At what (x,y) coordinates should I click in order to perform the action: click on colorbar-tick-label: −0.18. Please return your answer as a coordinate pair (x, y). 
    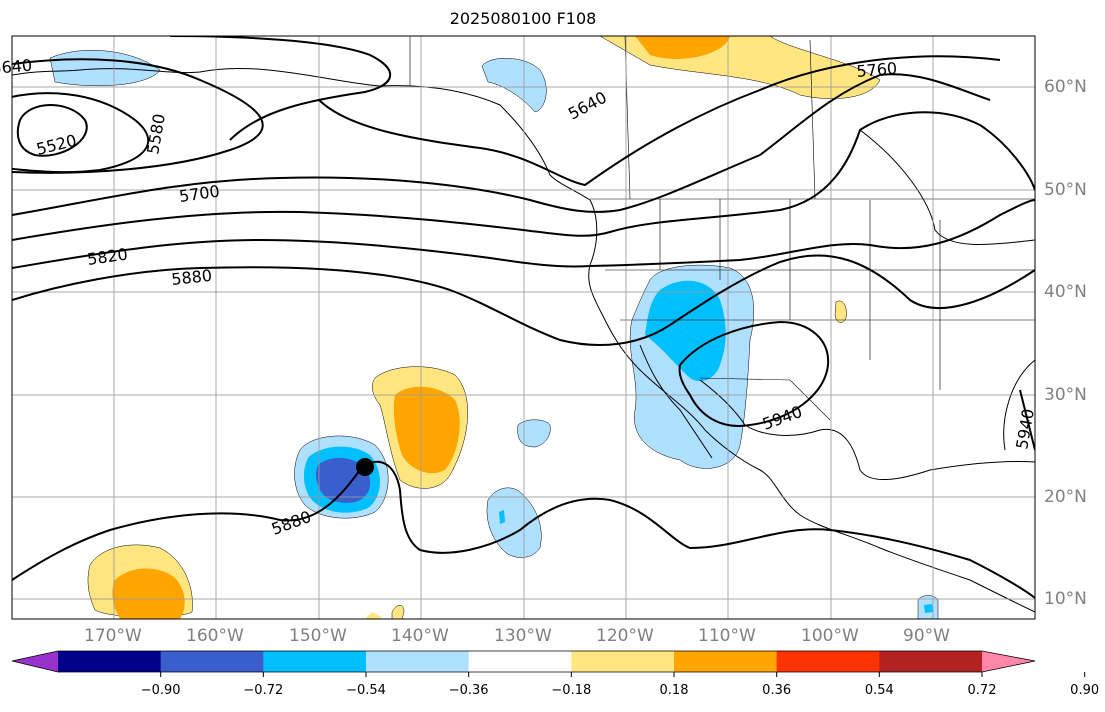
    Looking at the image, I should click on (571, 690).